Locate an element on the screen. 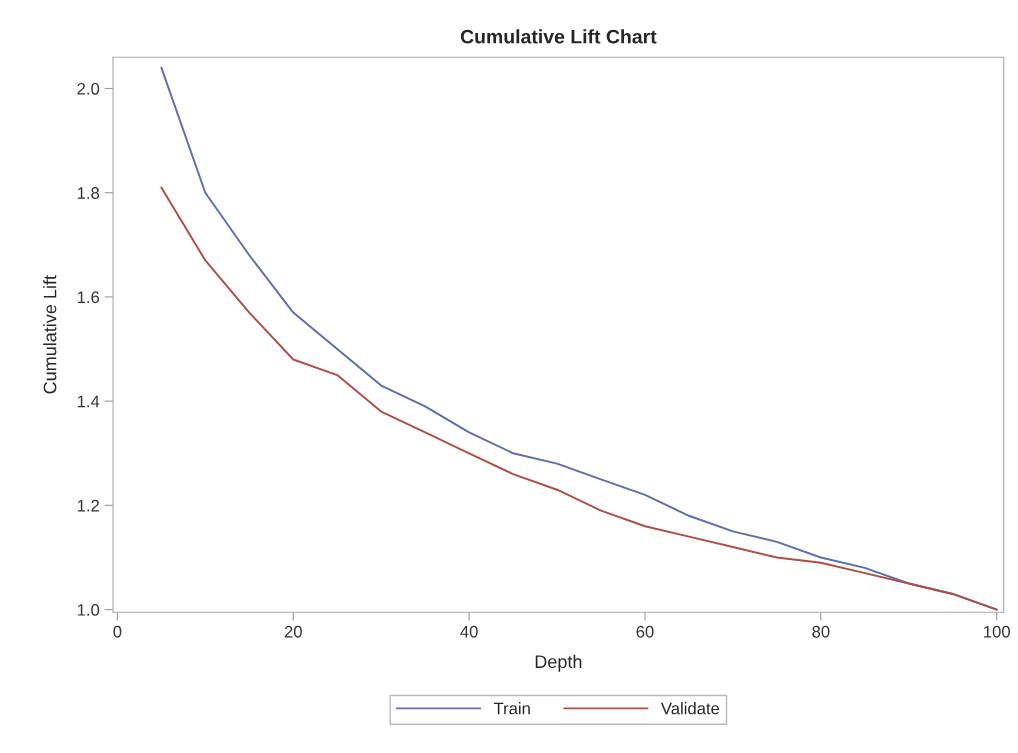 This screenshot has height=753, width=1018. x-tick-label: 80 is located at coordinates (821, 631).